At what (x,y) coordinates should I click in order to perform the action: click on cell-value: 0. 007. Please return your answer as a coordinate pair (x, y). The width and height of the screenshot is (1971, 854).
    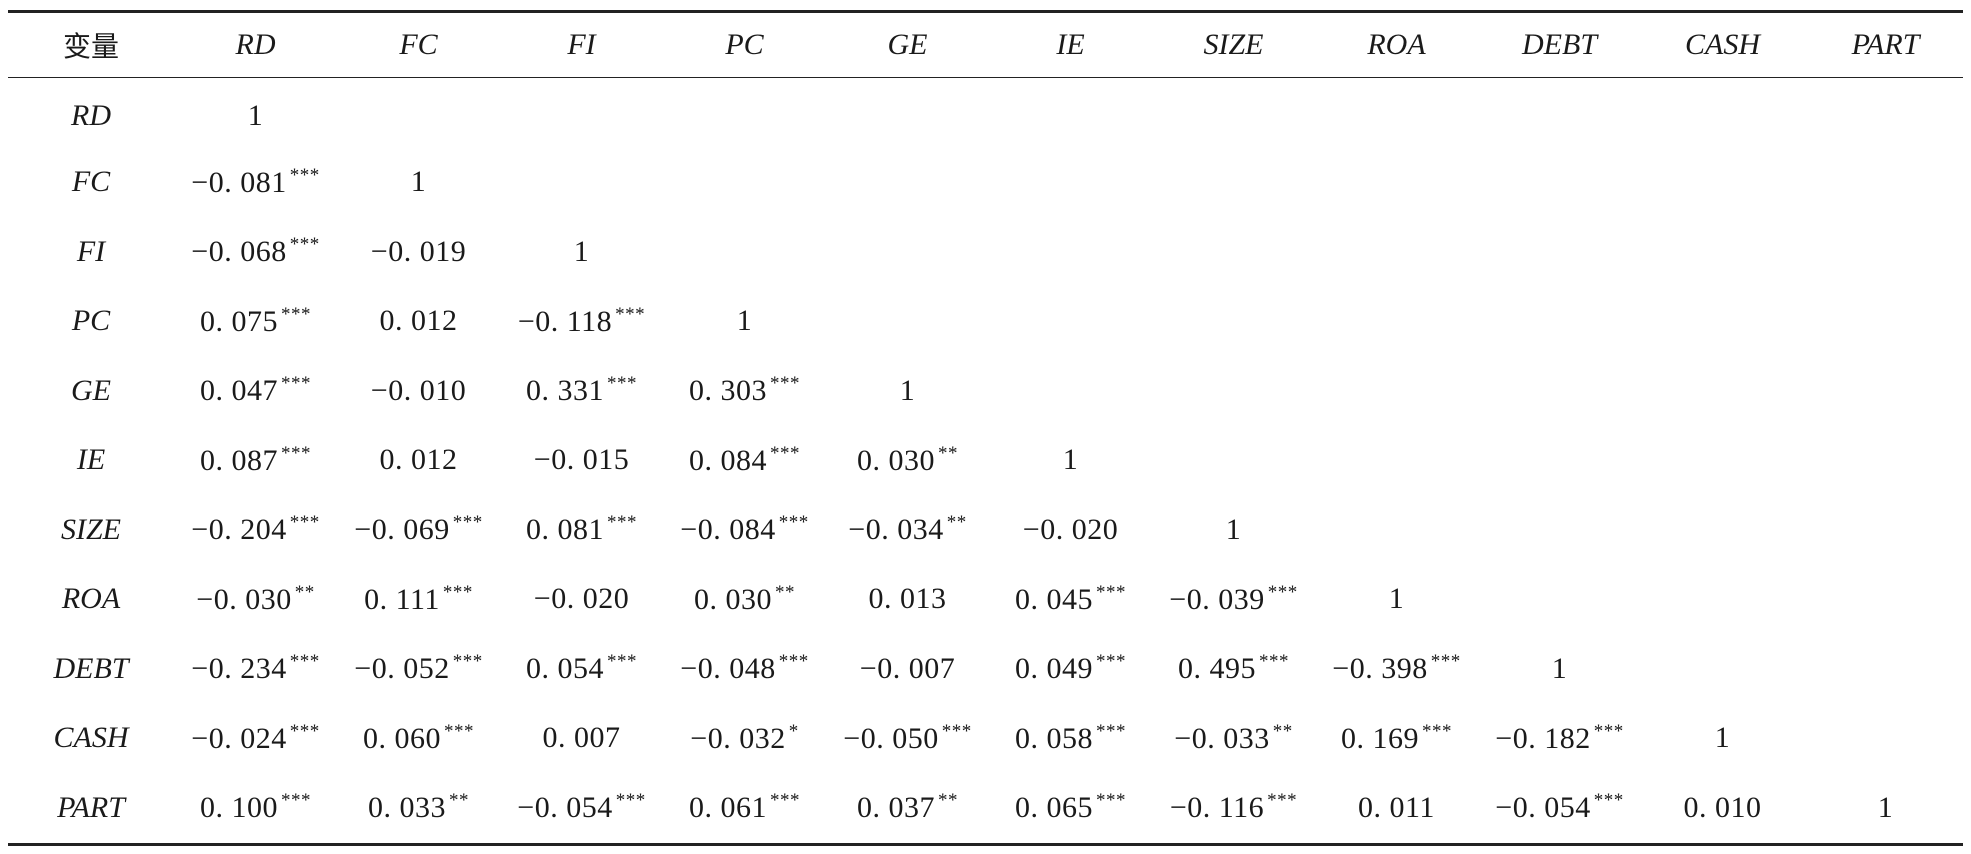
    Looking at the image, I should click on (581, 738).